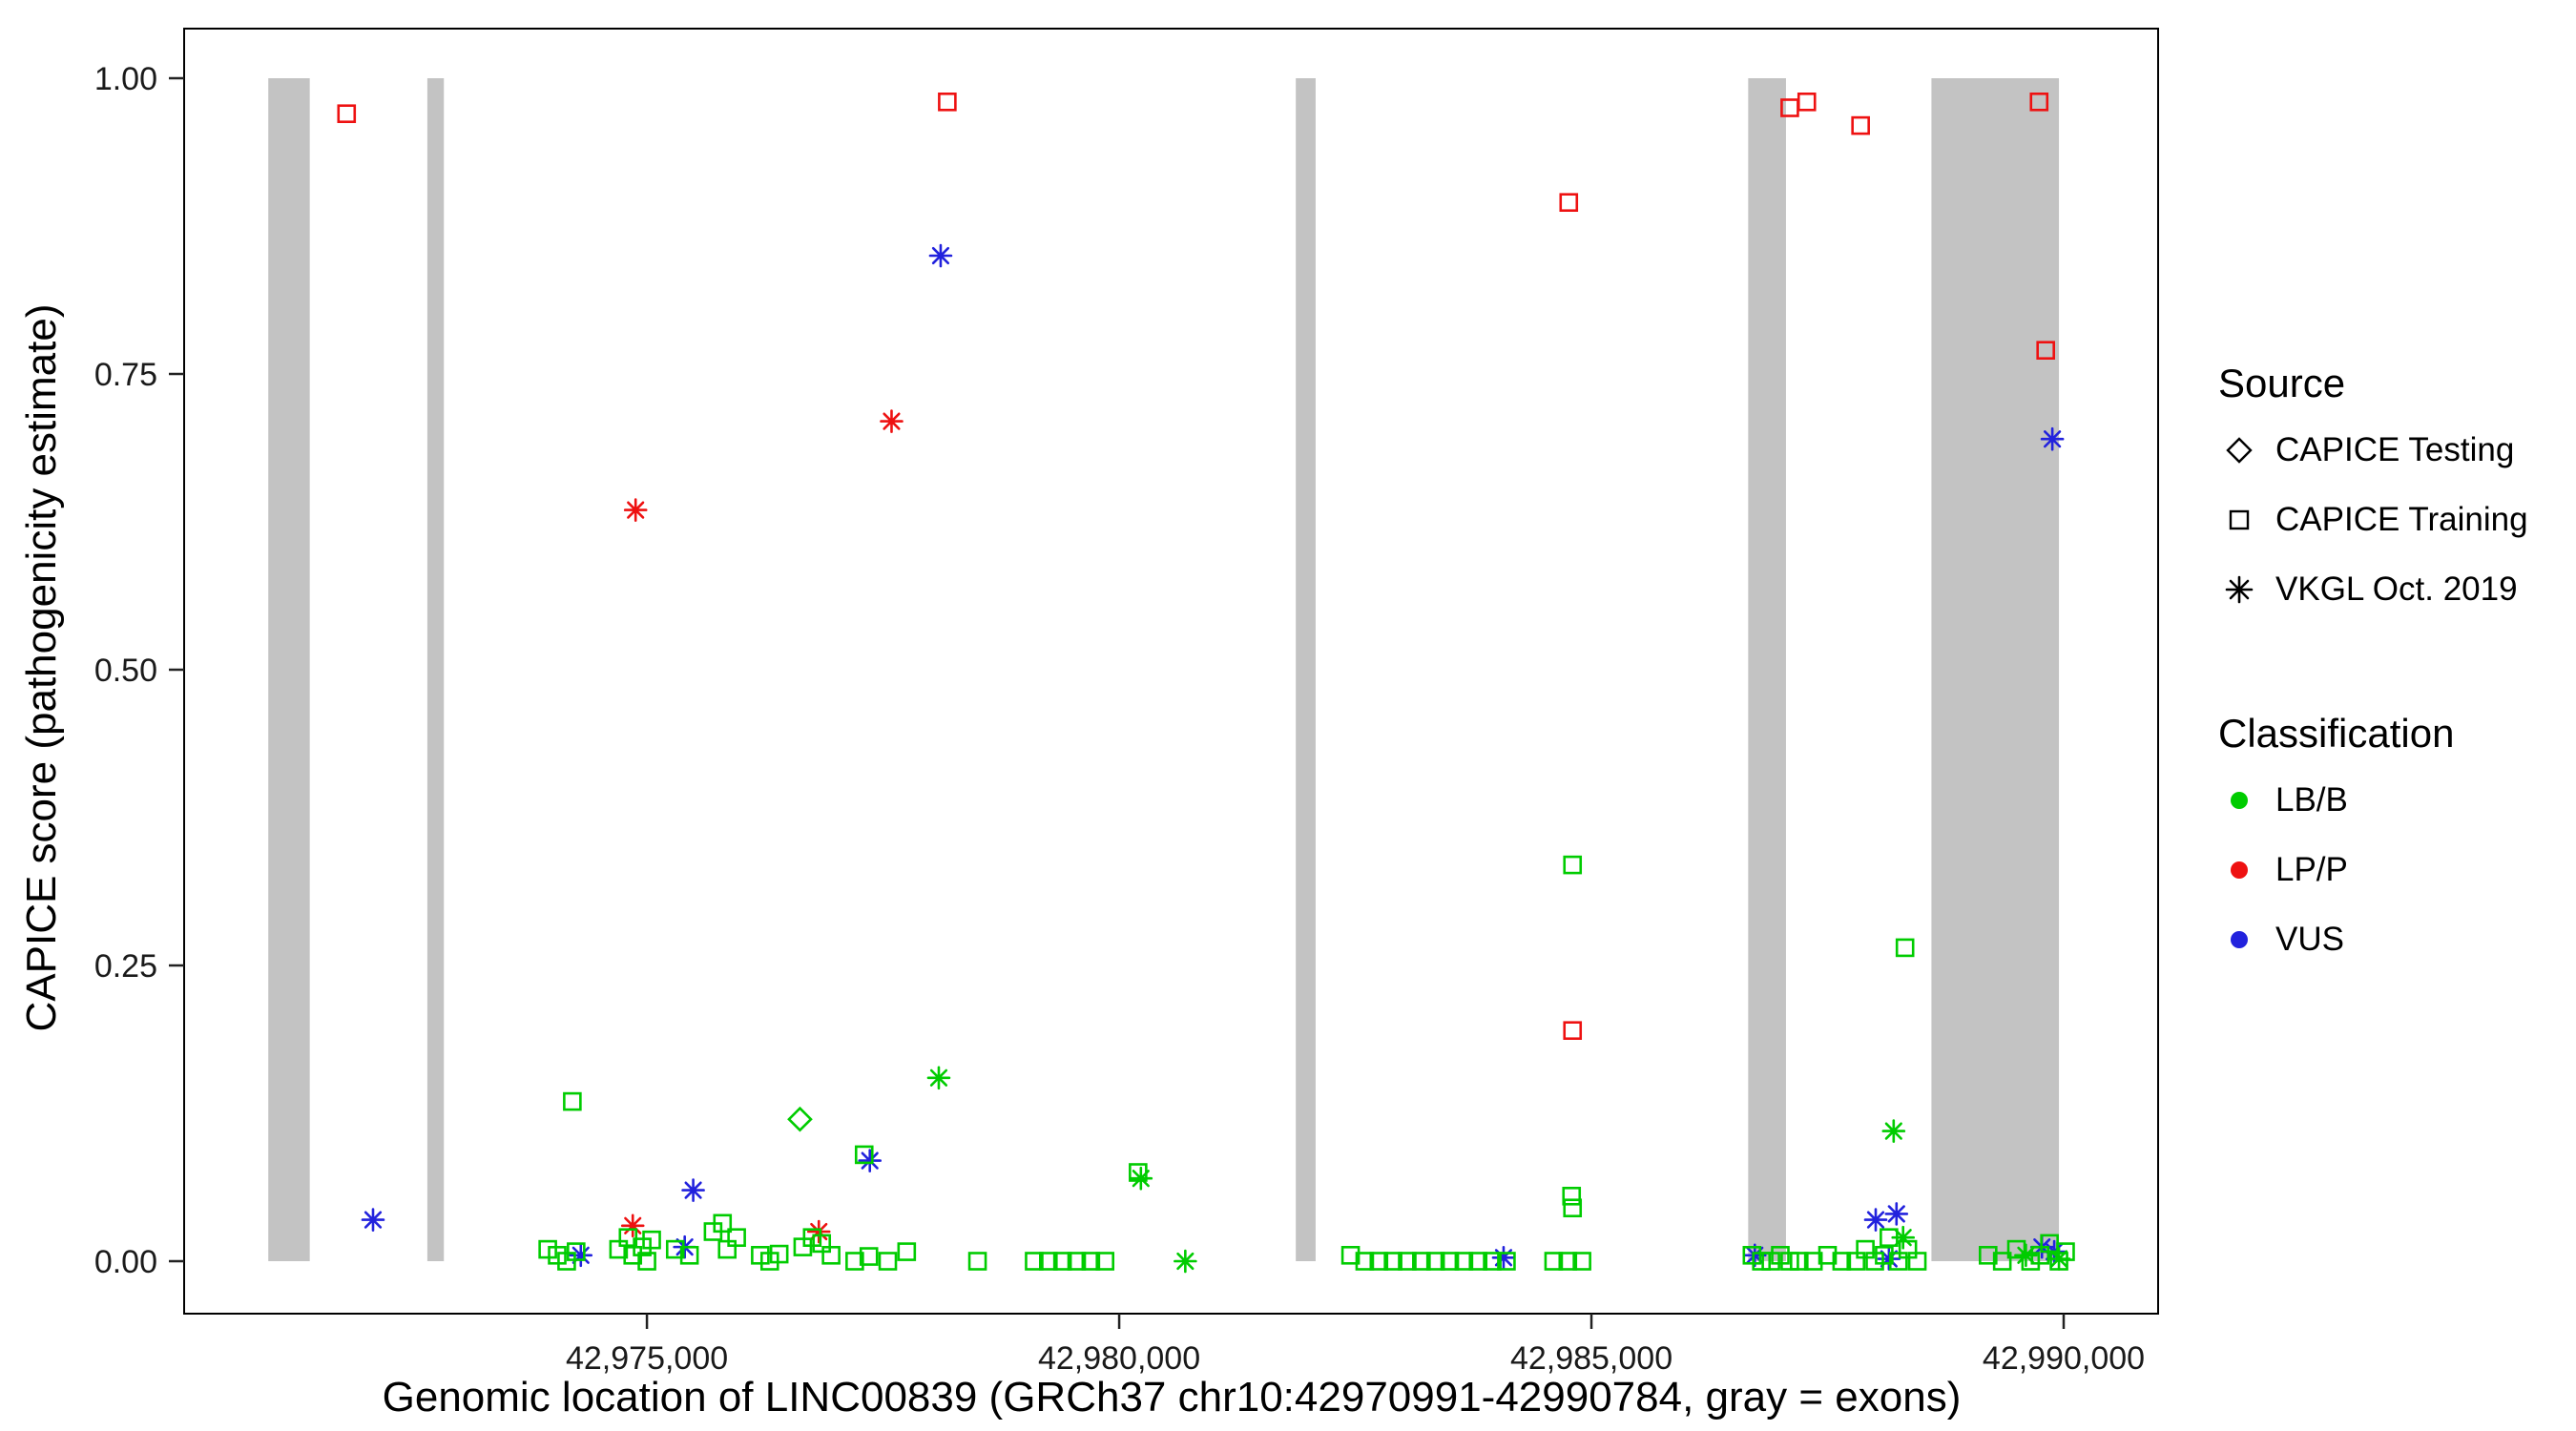 This screenshot has height=1431, width=2576. I want to click on legend-item-label: LP/P, so click(2311, 869).